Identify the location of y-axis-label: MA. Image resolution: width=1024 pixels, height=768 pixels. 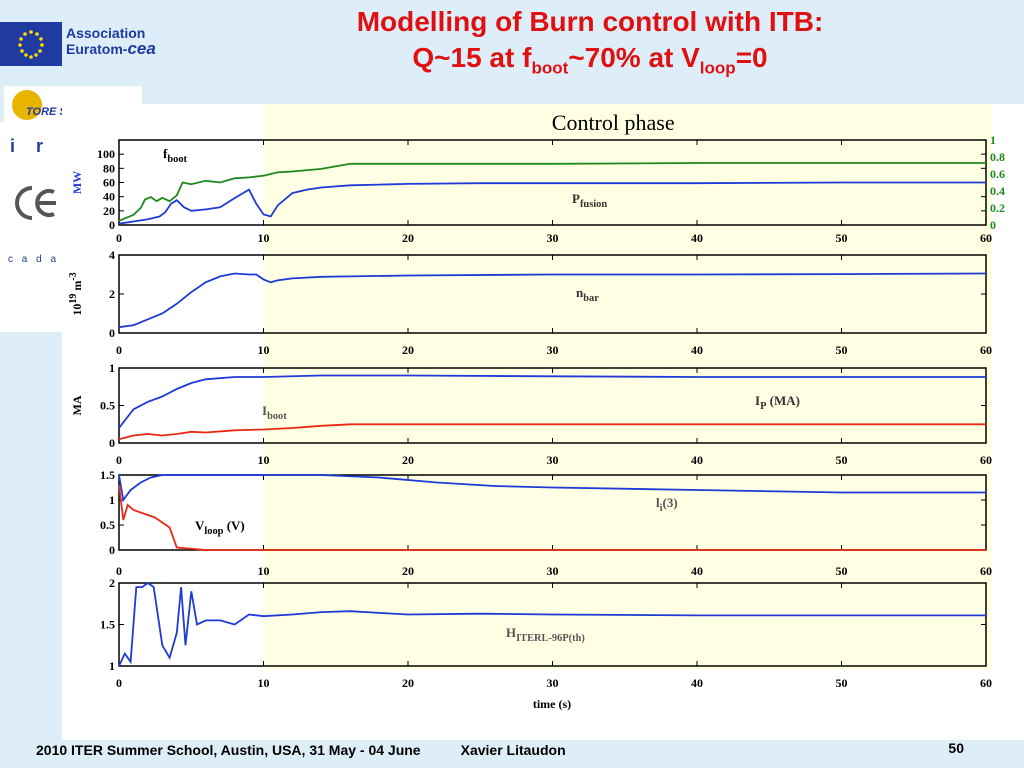
(77, 405).